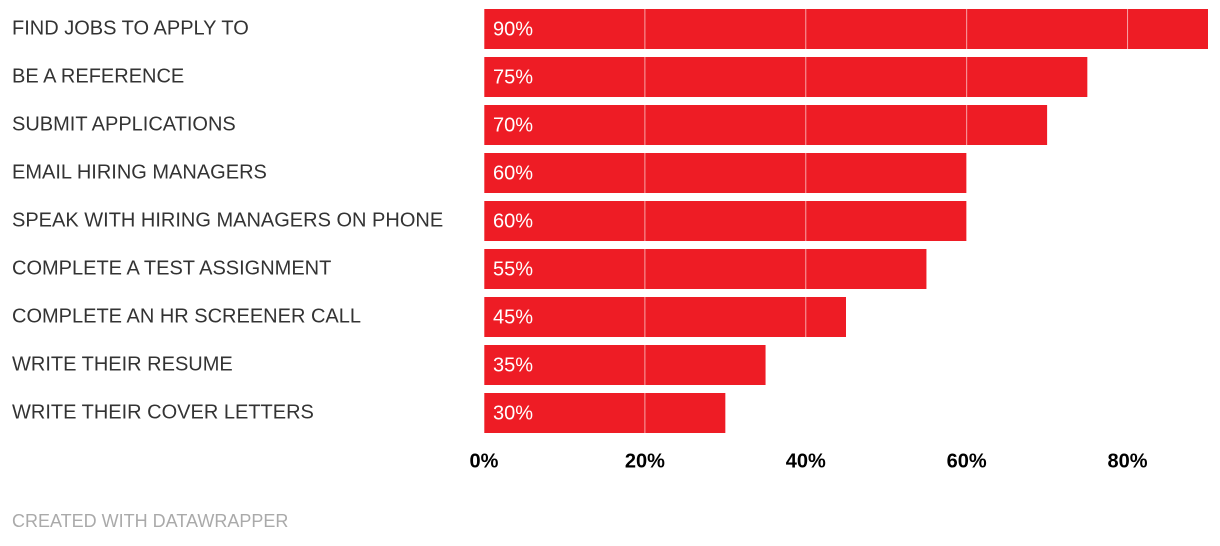  Describe the element at coordinates (227, 220) in the screenshot. I see `category-label: SPEAK WITH HIRING MANAGERS ON PHONE` at that location.